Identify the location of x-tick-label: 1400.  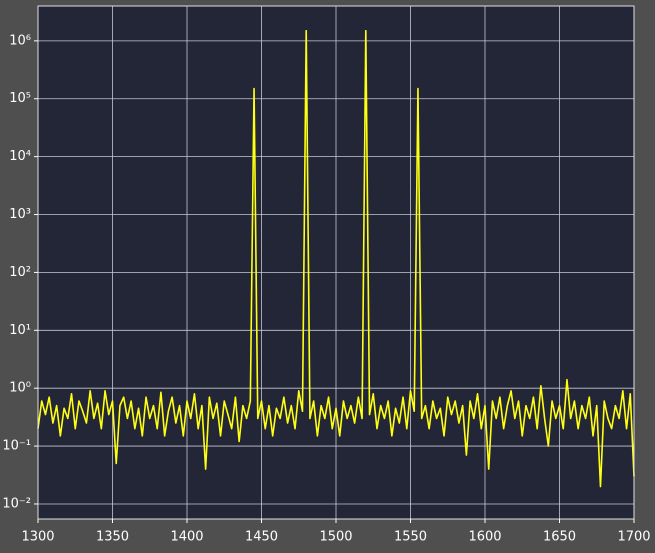
(186, 537).